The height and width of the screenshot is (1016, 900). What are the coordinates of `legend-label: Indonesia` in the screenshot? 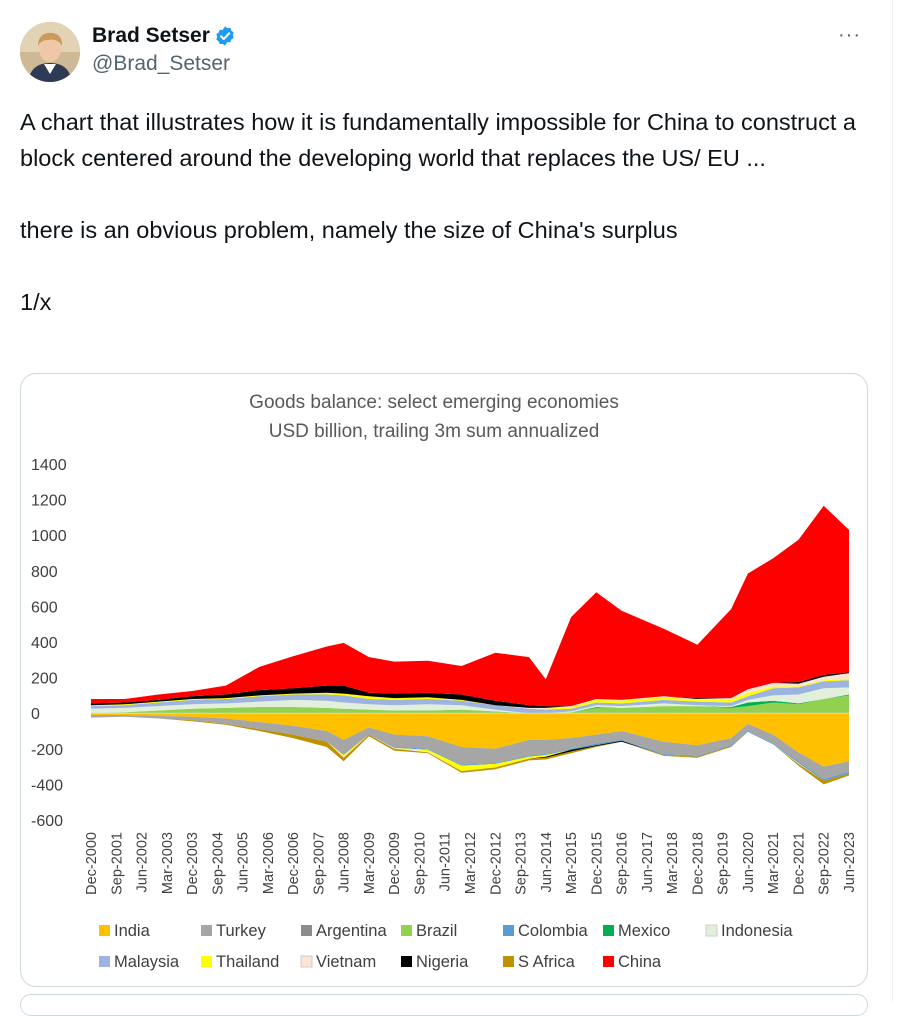 It's located at (757, 931).